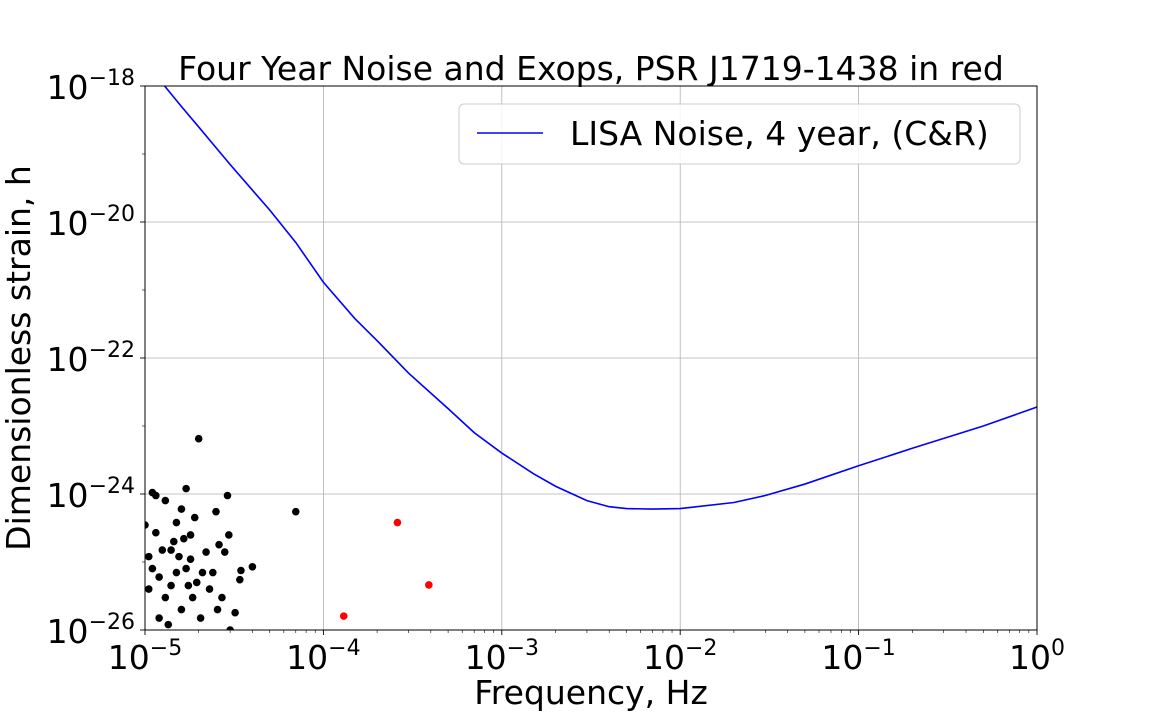 The width and height of the screenshot is (1152, 720). I want to click on y-tick-label: 10−22, so click(91, 358).